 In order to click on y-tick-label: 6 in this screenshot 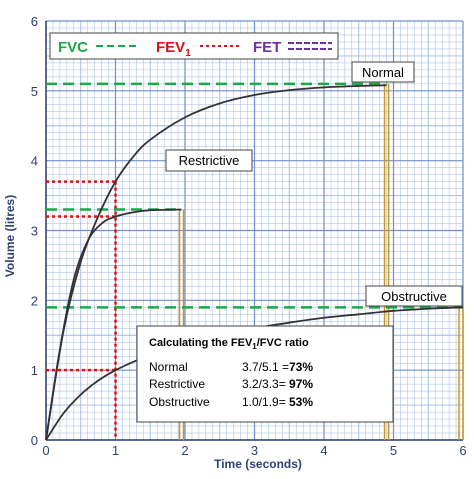, I will do `click(34, 21)`.